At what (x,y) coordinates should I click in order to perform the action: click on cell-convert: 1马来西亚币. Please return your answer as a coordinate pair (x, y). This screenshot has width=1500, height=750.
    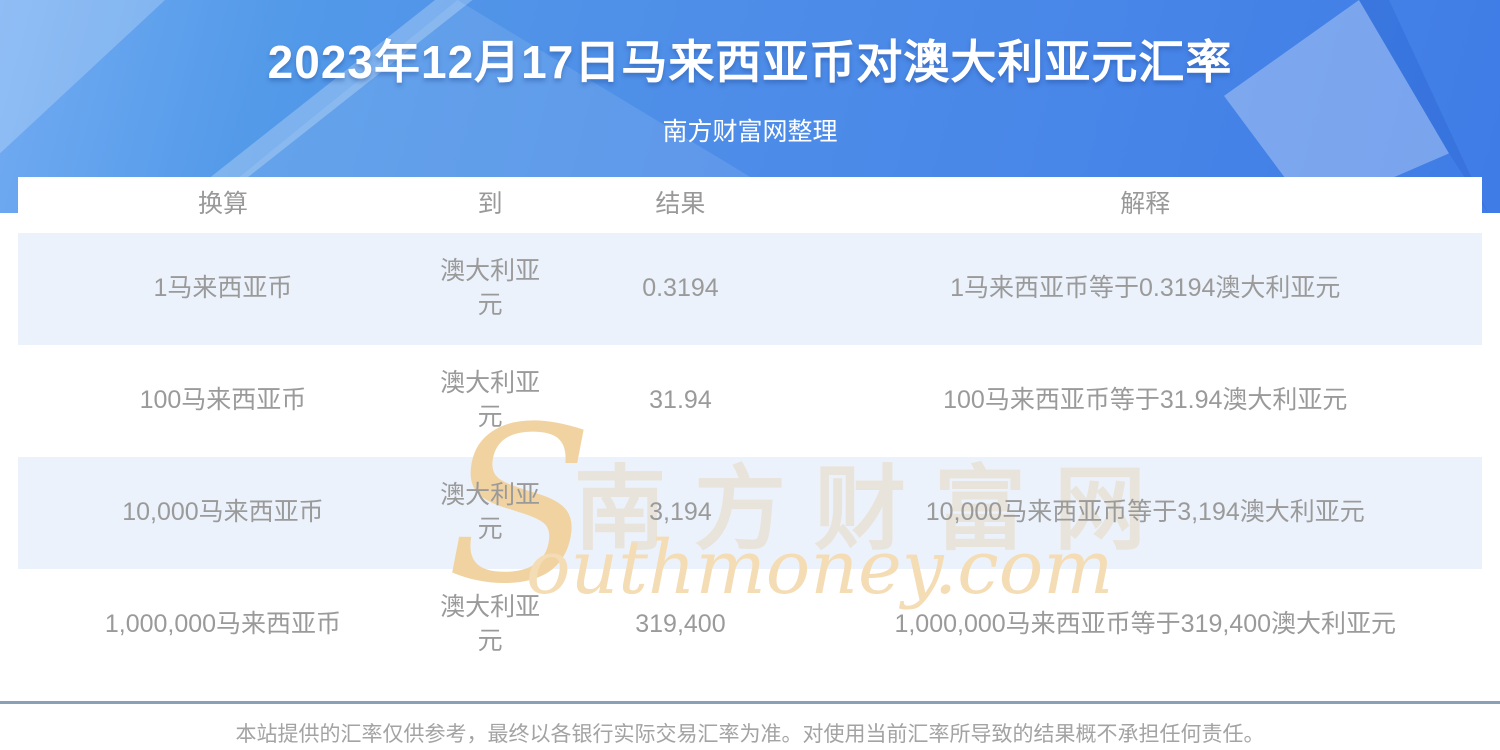
    Looking at the image, I should click on (223, 288).